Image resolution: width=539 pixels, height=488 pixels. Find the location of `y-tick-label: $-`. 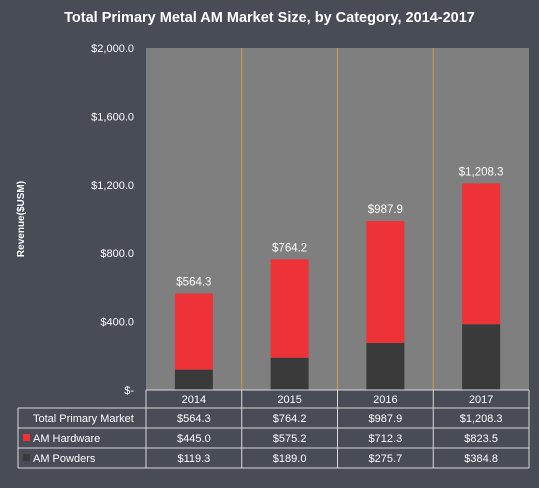

y-tick-label: $- is located at coordinates (129, 391).